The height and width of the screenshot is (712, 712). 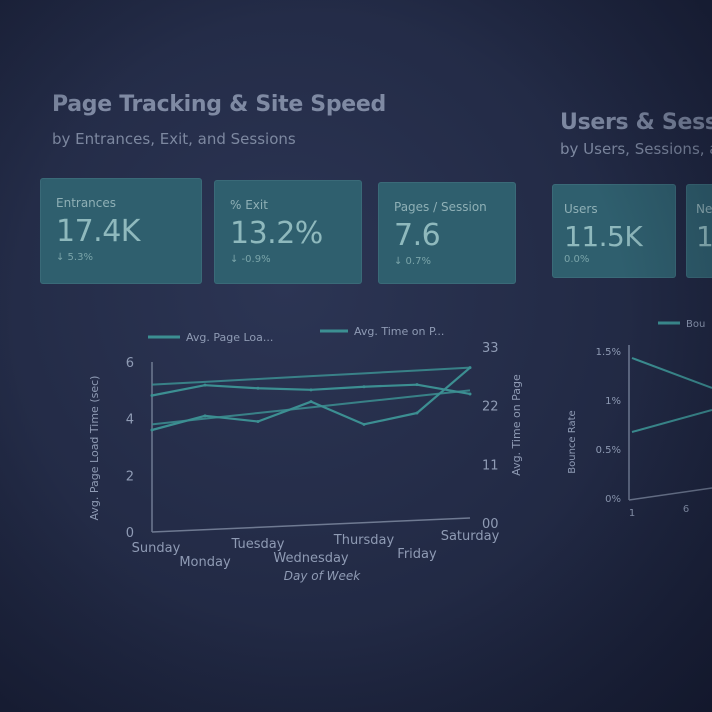 What do you see at coordinates (258, 544) in the screenshot?
I see `x-tick-label: Tuesday` at bounding box center [258, 544].